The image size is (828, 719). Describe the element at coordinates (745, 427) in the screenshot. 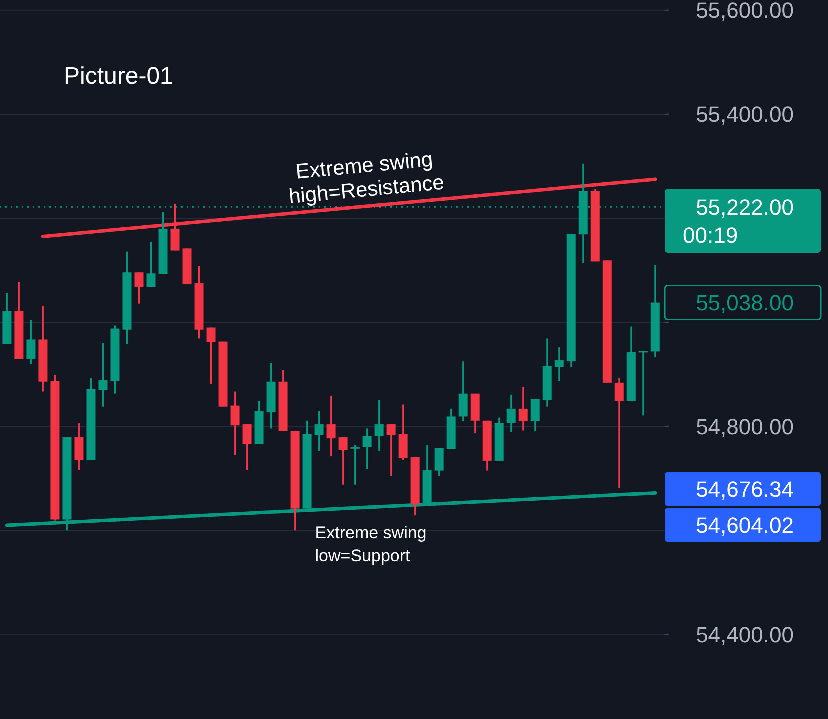

I see `y-tick-label: 54,800.00` at that location.